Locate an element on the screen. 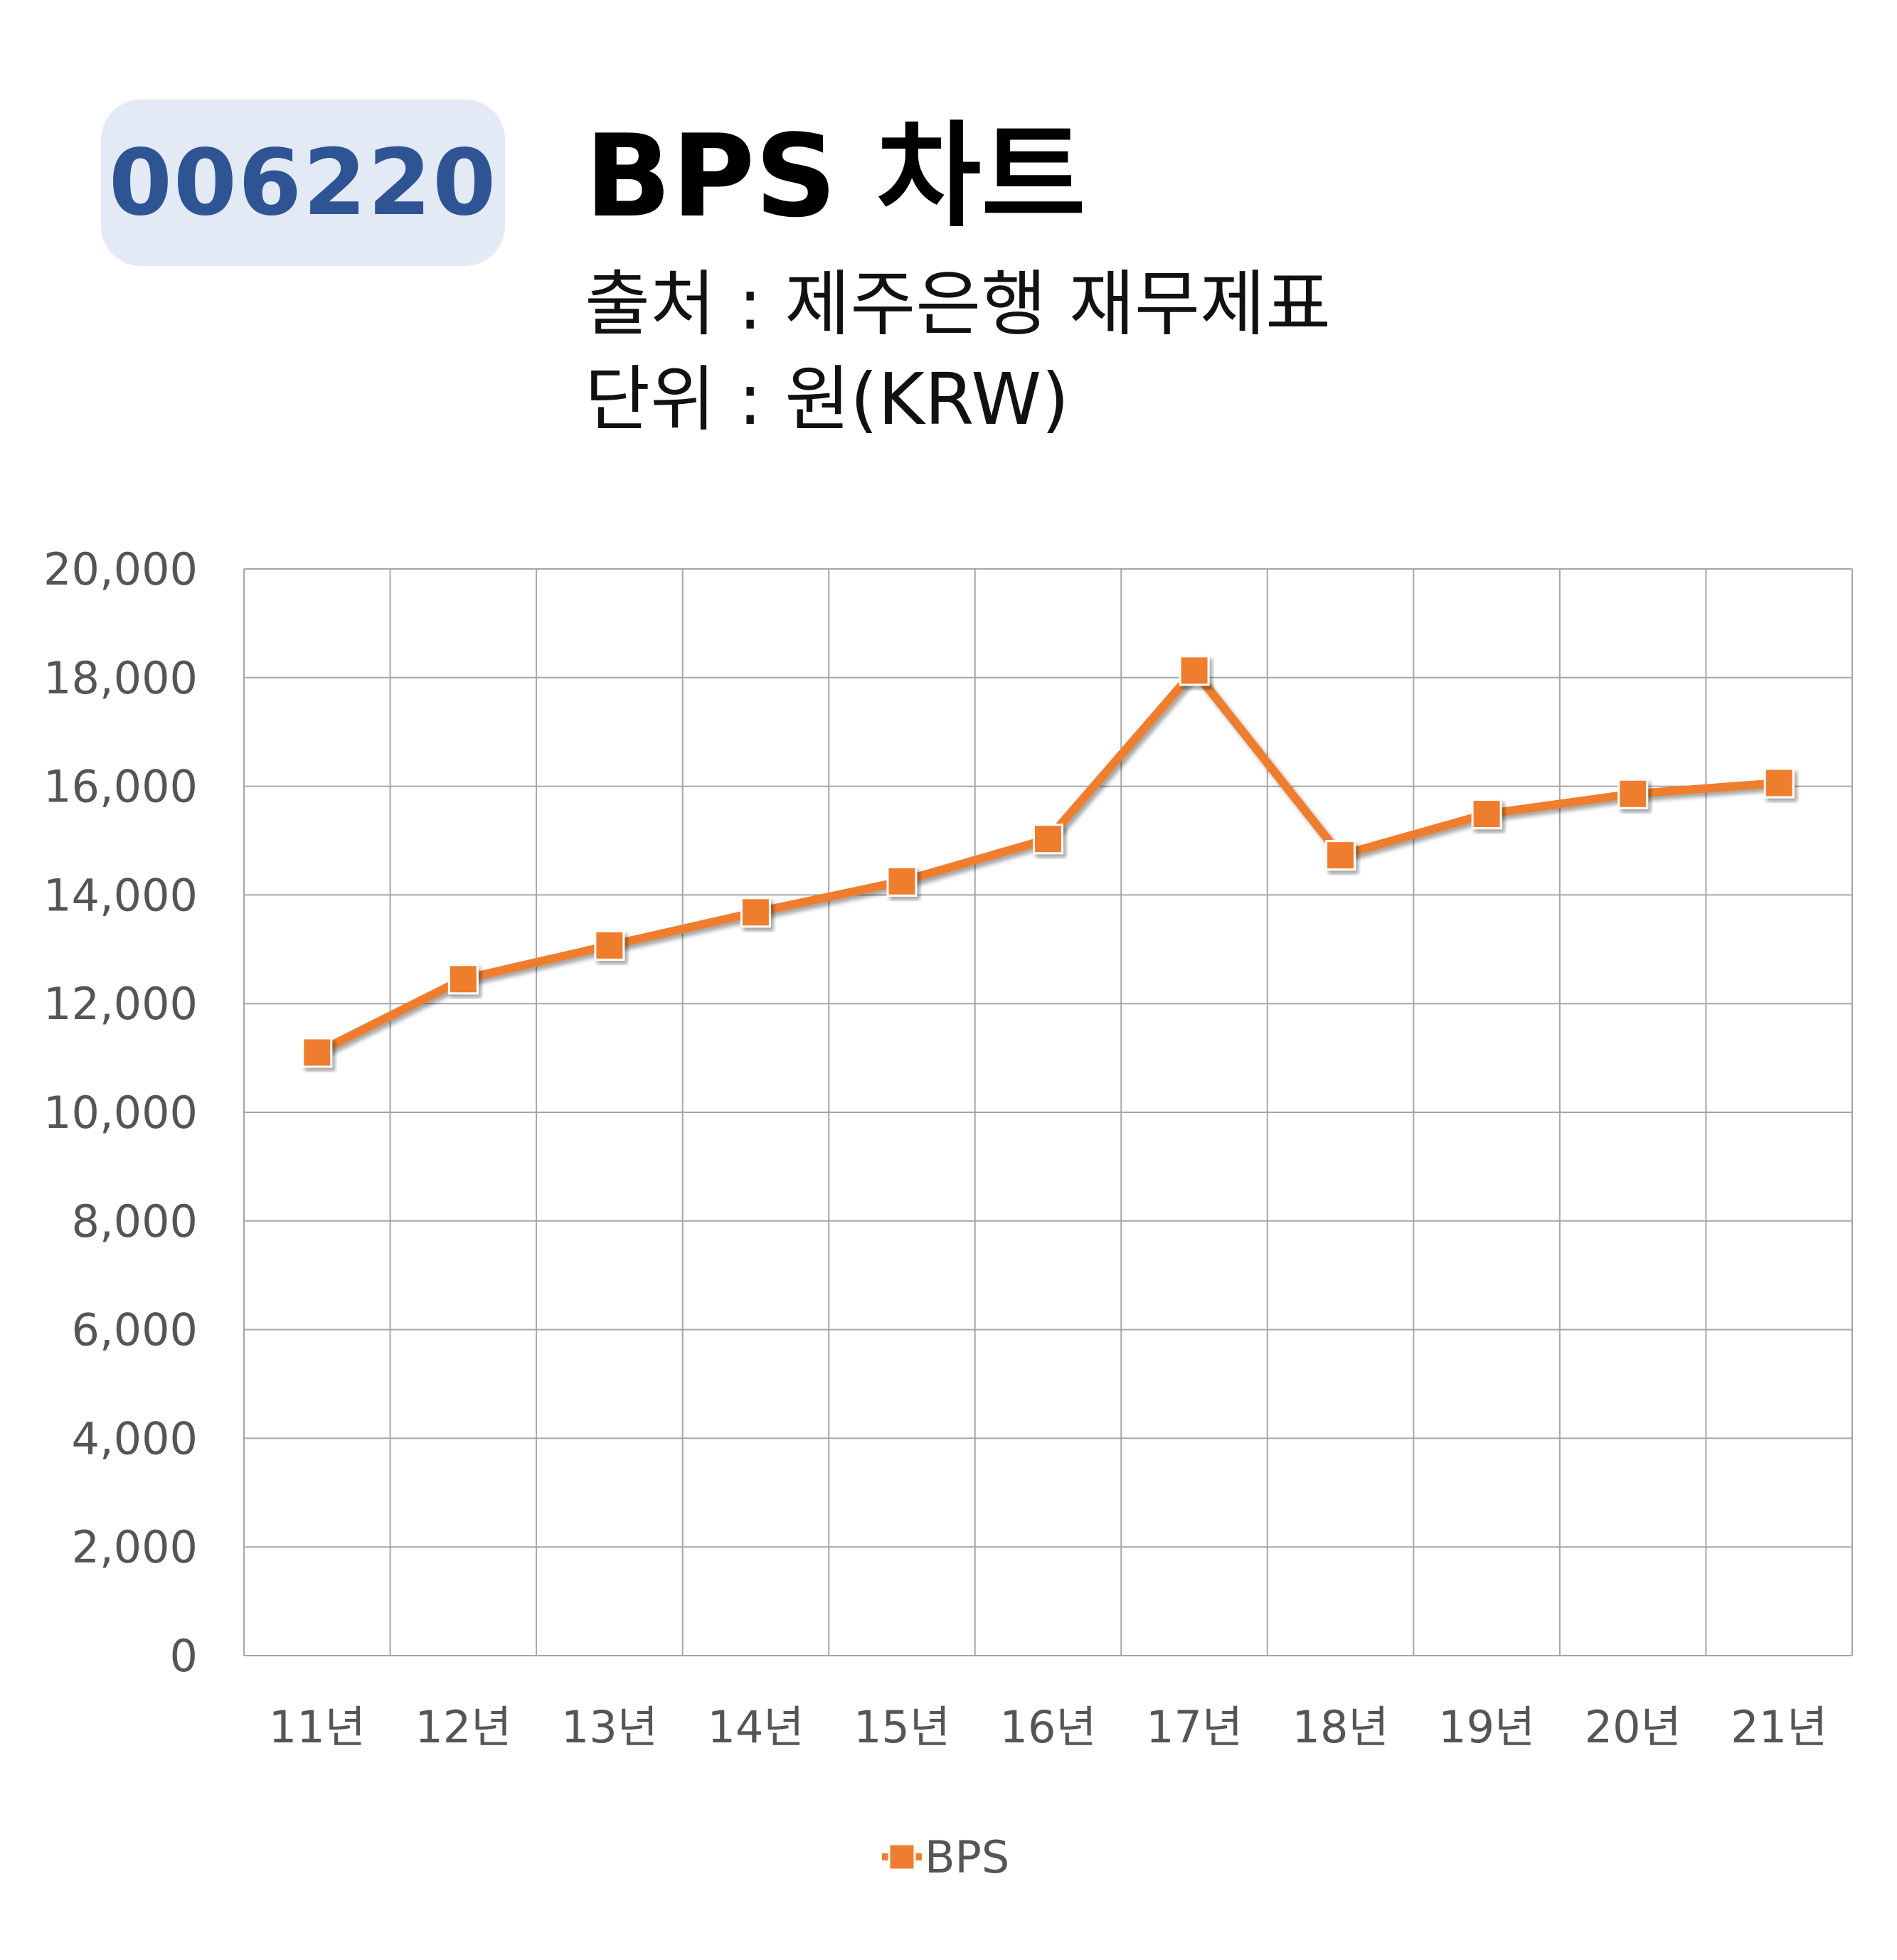  source-text: 출처 : 제주은행 재무제표 is located at coordinates (958, 304).